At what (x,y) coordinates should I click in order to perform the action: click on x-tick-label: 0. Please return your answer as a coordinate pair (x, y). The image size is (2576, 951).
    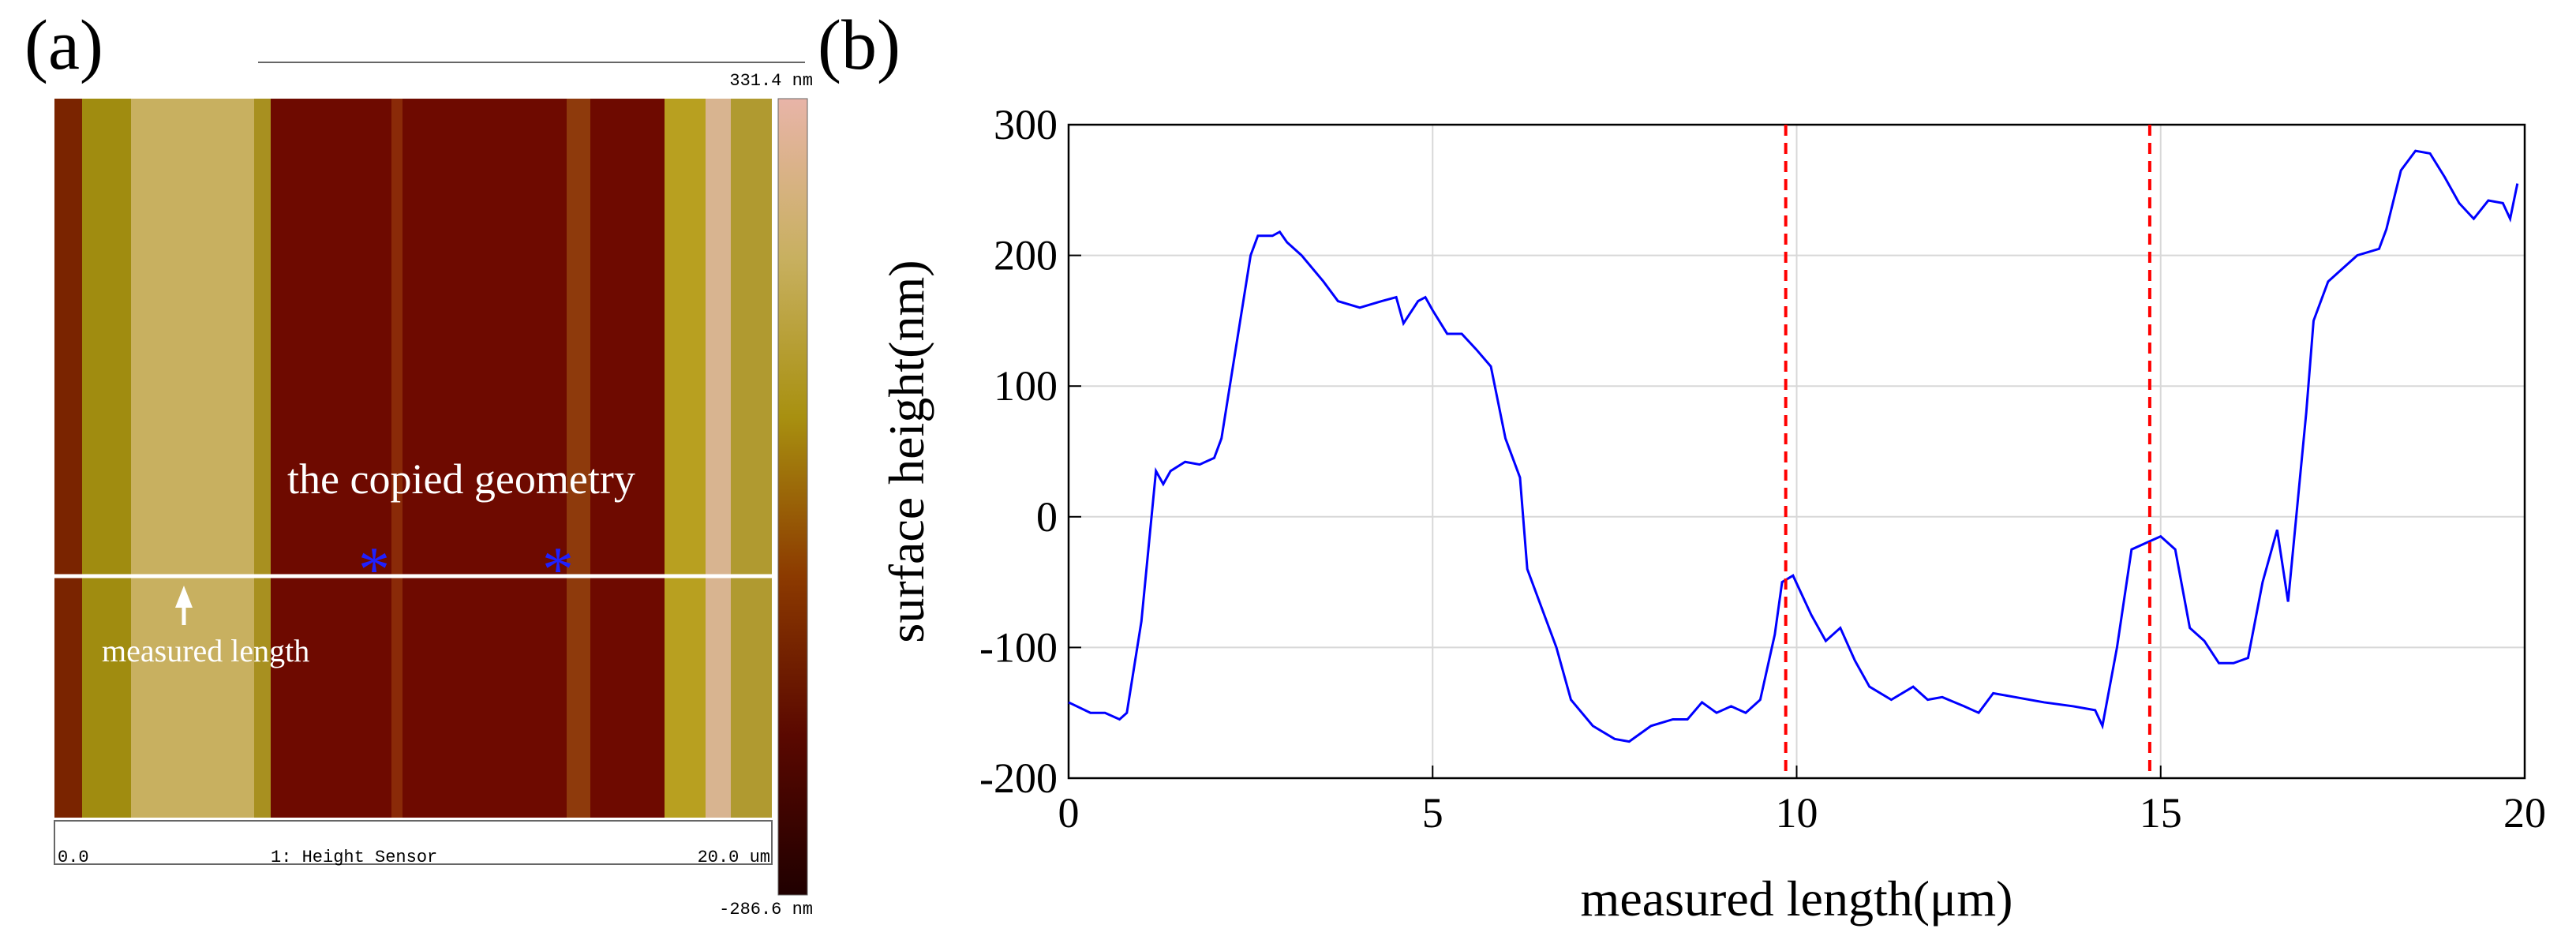
    Looking at the image, I should click on (1069, 813).